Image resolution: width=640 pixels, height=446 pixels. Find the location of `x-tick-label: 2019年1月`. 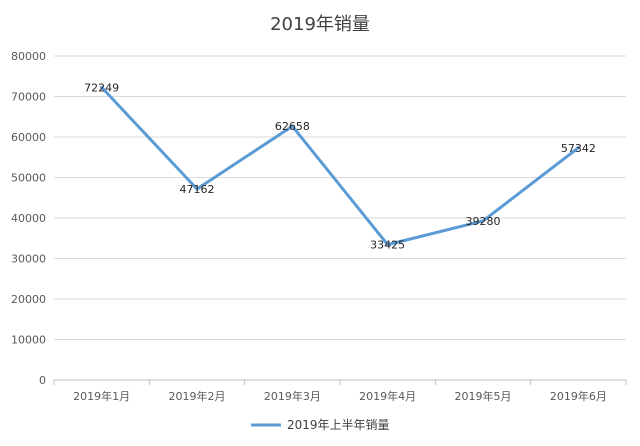

x-tick-label: 2019年1月 is located at coordinates (101, 396).